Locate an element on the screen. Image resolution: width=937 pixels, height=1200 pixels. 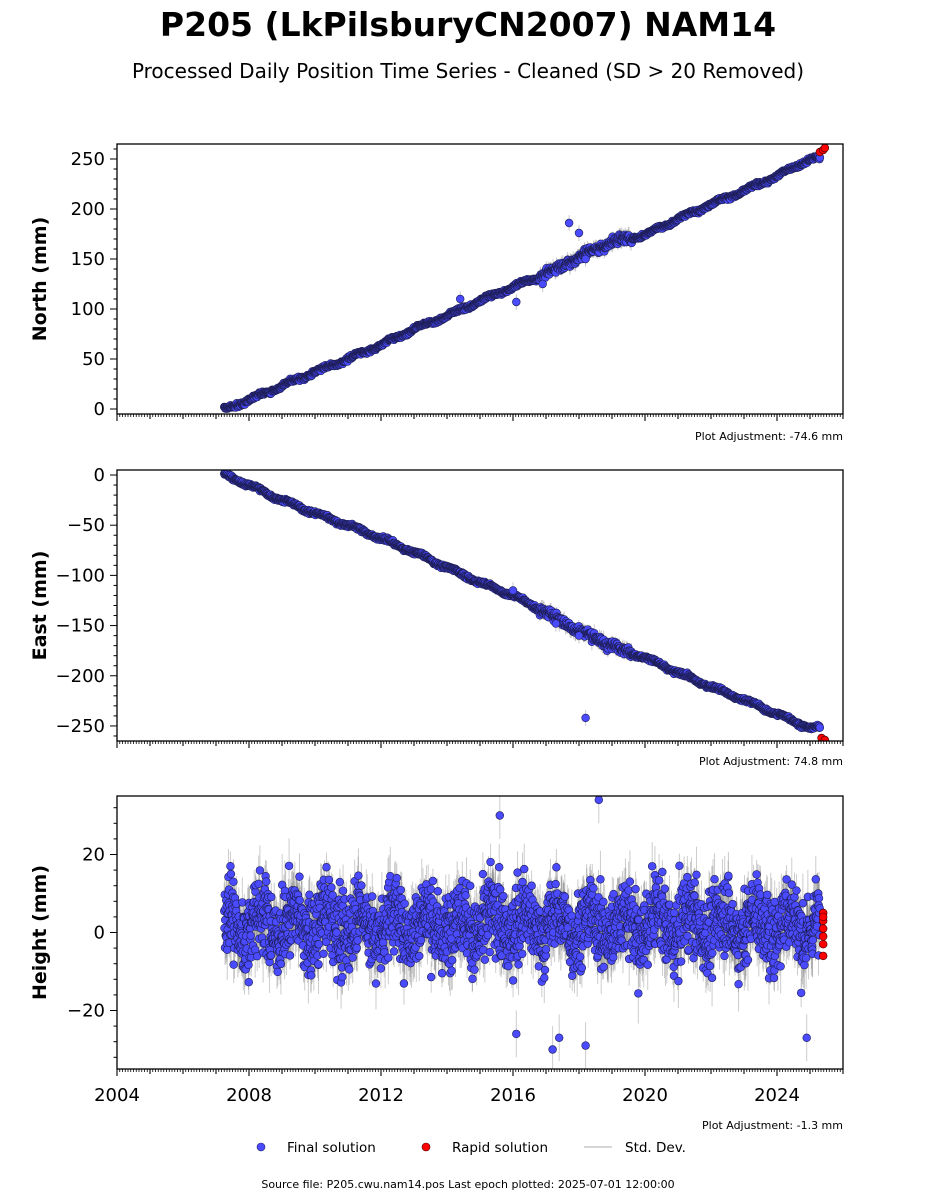
y-tick-label: 200 is located at coordinates (88, 209).